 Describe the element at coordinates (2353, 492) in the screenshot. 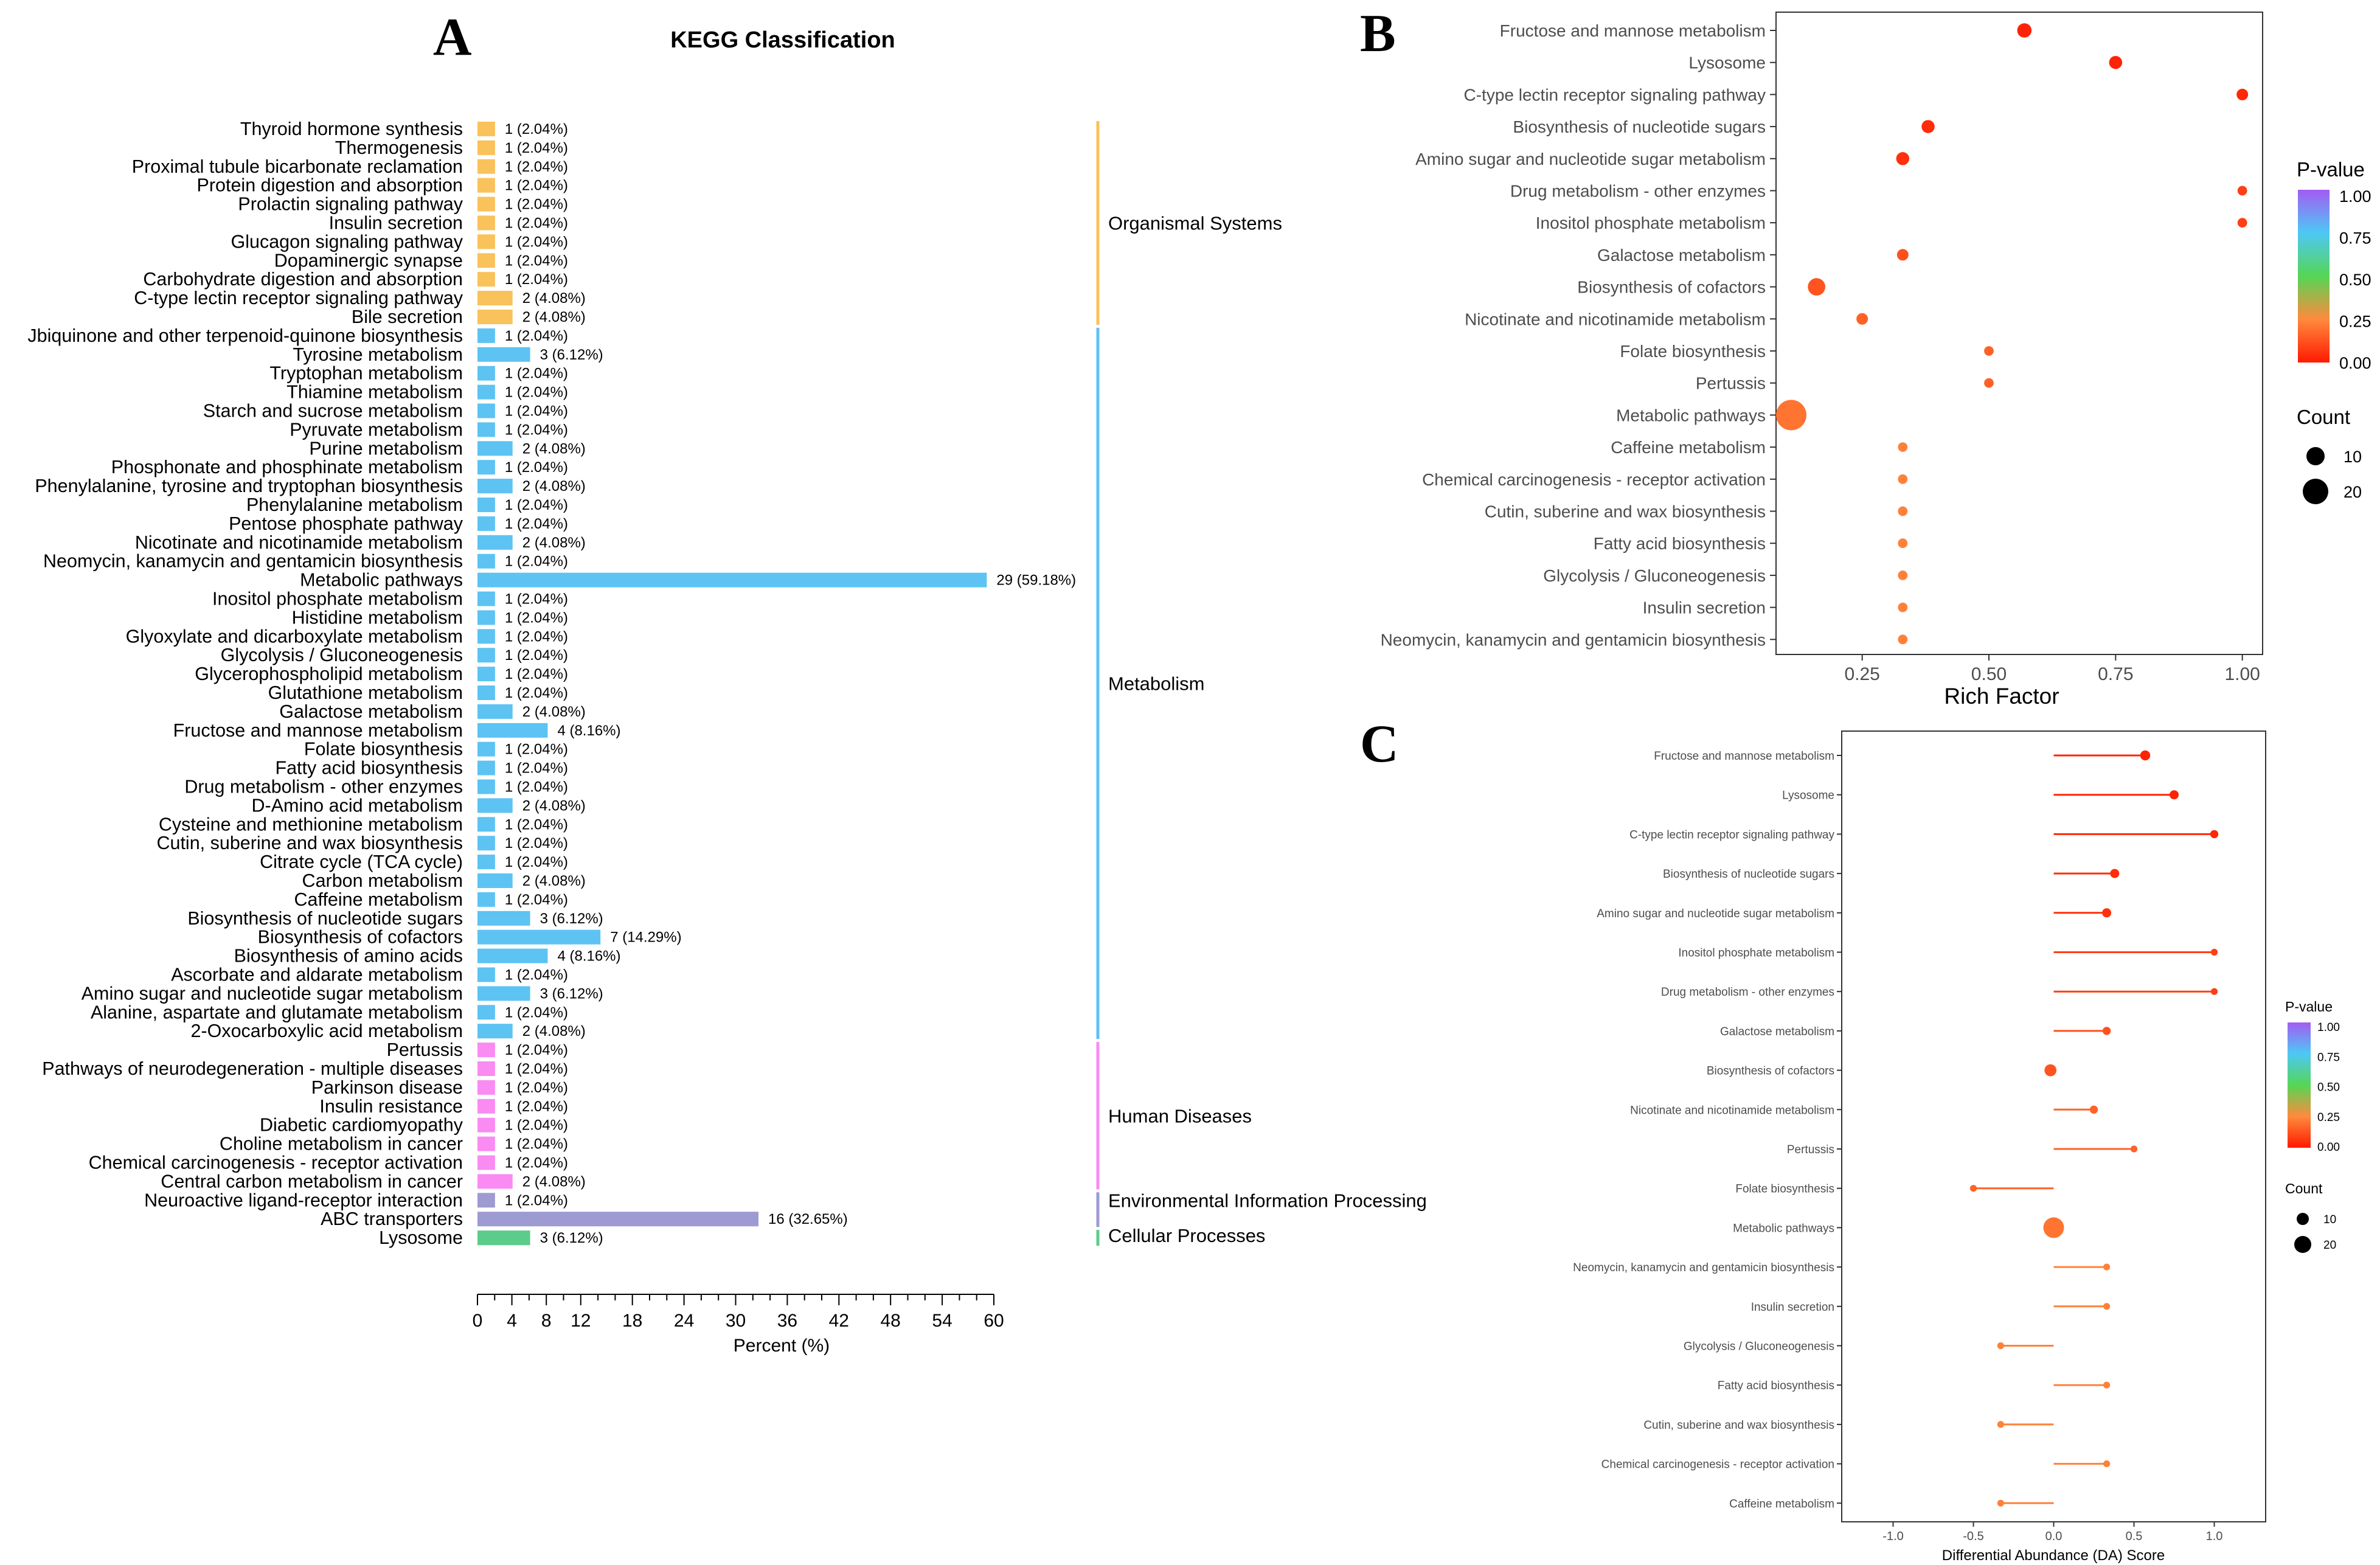

I see `size-legend-label: 20` at that location.